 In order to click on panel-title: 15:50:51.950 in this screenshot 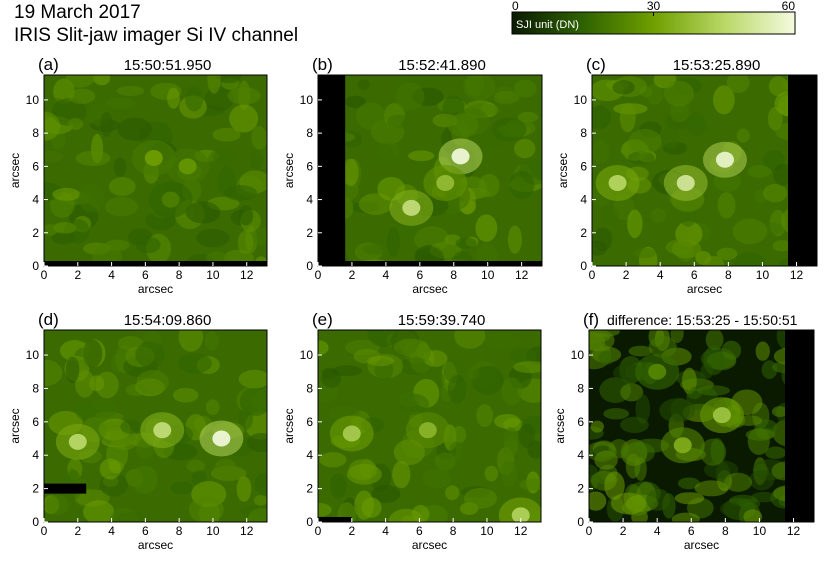, I will do `click(168, 65)`.